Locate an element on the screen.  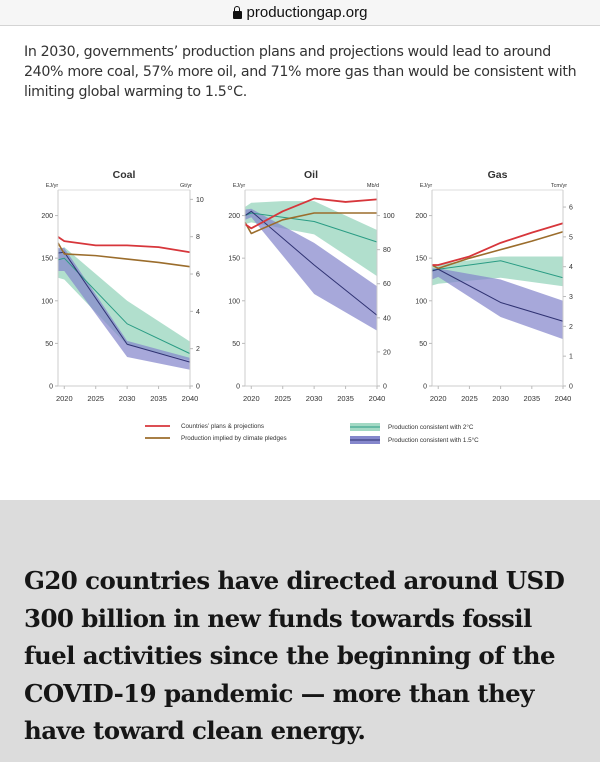
right-tick-label: 3 is located at coordinates (571, 297).